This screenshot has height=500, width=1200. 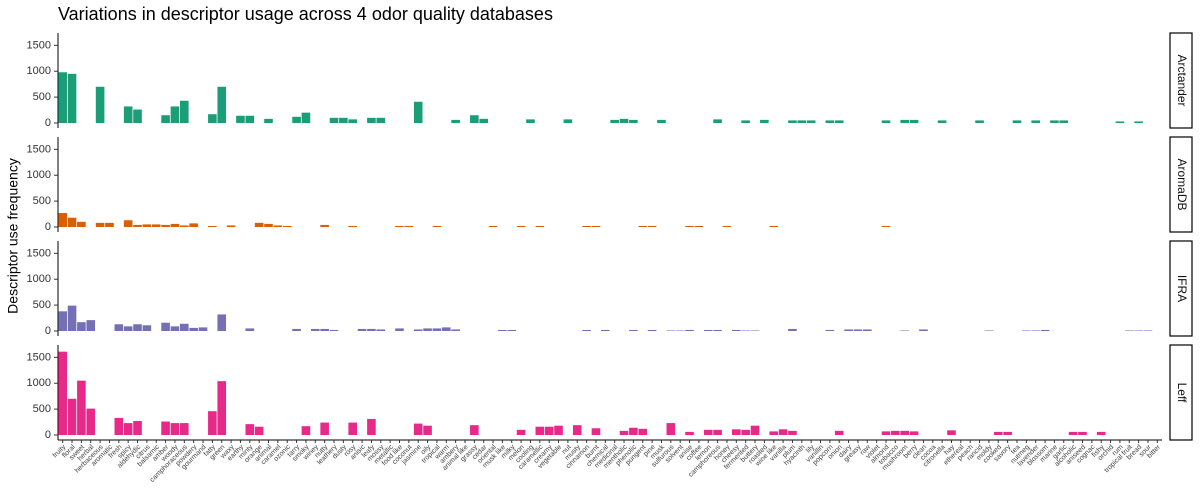 What do you see at coordinates (810, 448) in the screenshot?
I see `x-tick-label: lily` at bounding box center [810, 448].